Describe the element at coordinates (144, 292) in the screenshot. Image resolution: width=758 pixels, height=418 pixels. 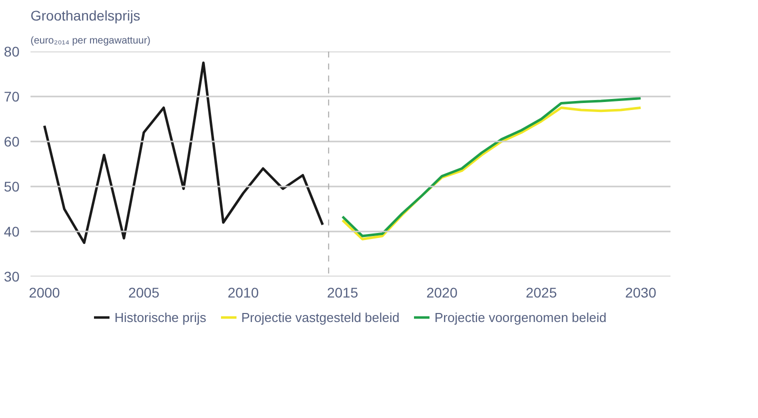
I see `x-tick-label: 2005` at that location.